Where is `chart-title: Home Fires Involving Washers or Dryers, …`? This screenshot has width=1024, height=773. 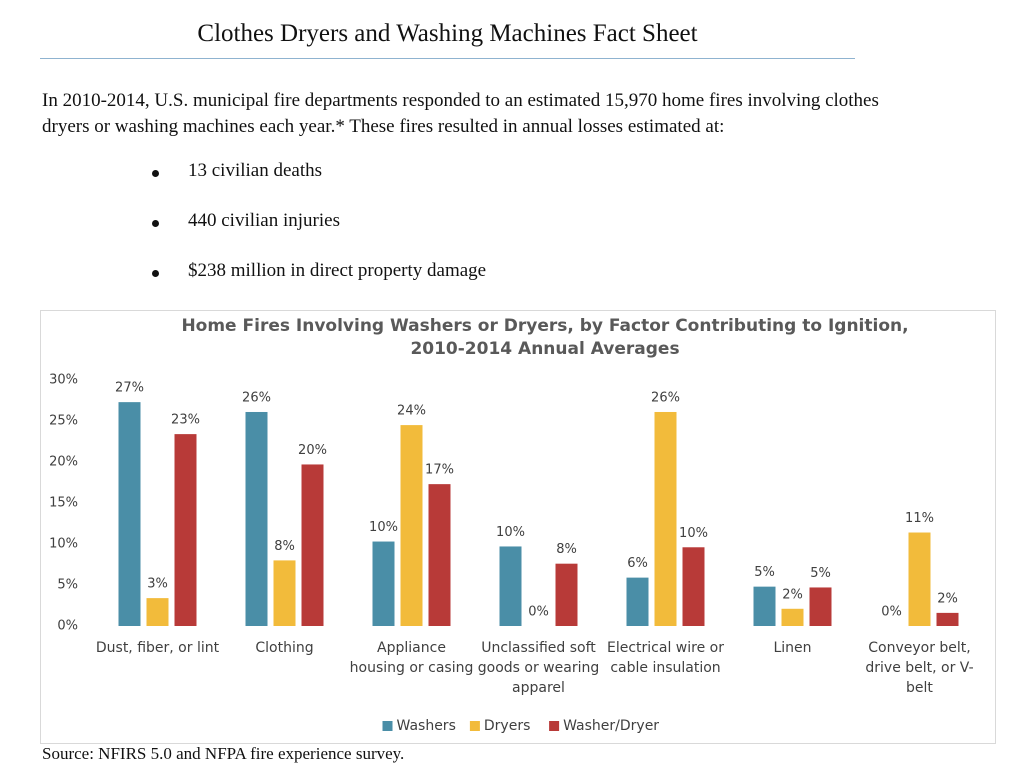
chart-title: Home Fires Involving Washers or Dryers, … is located at coordinates (545, 337).